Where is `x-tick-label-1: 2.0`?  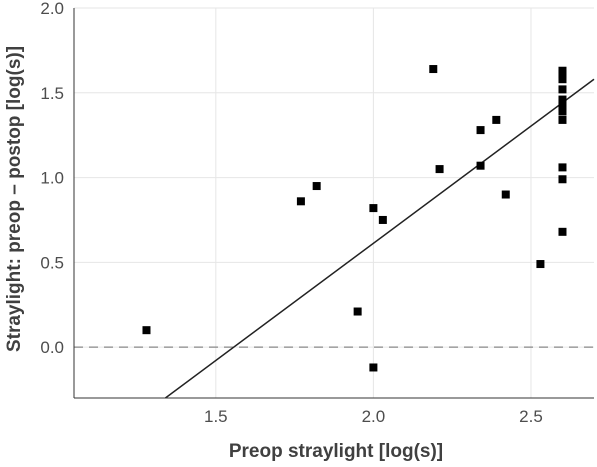 x-tick-label-1: 2.0 is located at coordinates (374, 416).